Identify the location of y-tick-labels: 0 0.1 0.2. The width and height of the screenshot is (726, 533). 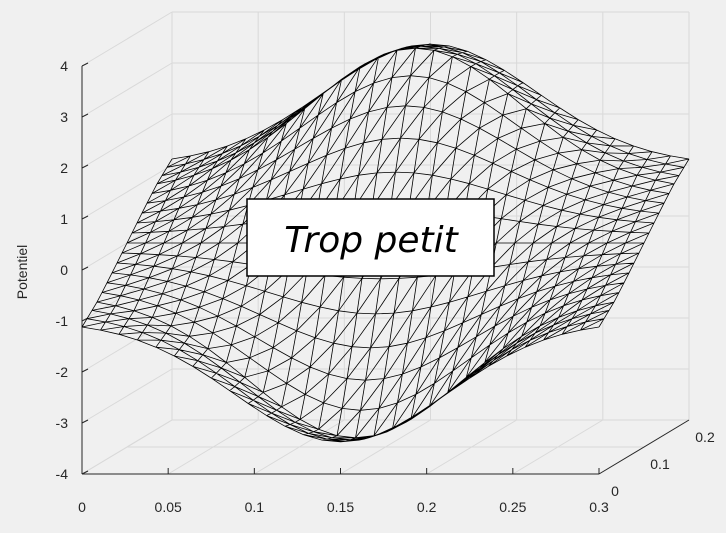
(663, 464).